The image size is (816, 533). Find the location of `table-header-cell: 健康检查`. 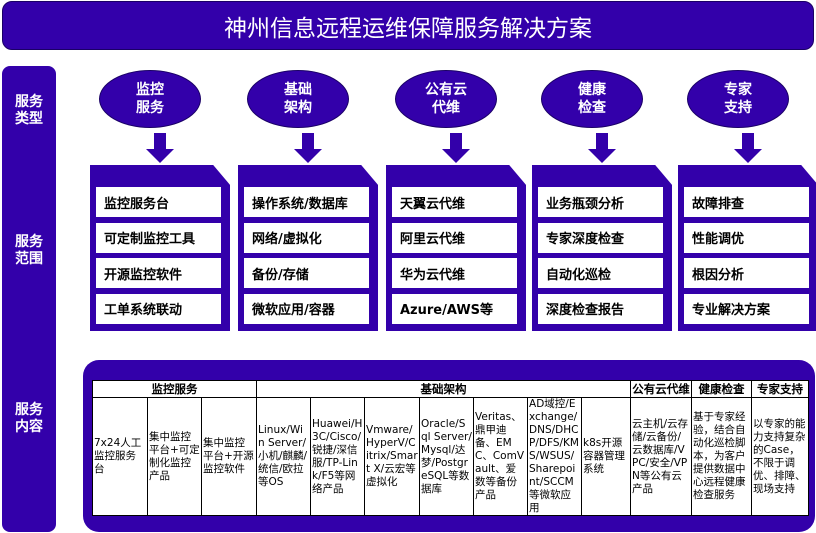

table-header-cell: 健康检查 is located at coordinates (722, 389).